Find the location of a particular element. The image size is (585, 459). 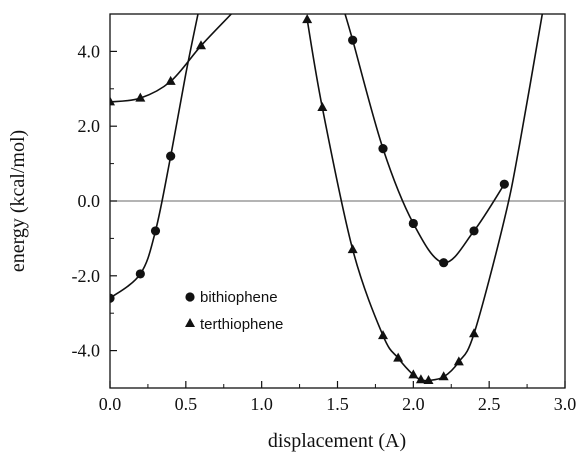

y-axis-ticks: -4.0 -2.0 0.0 2.0 4.0 is located at coordinates (94, 201).